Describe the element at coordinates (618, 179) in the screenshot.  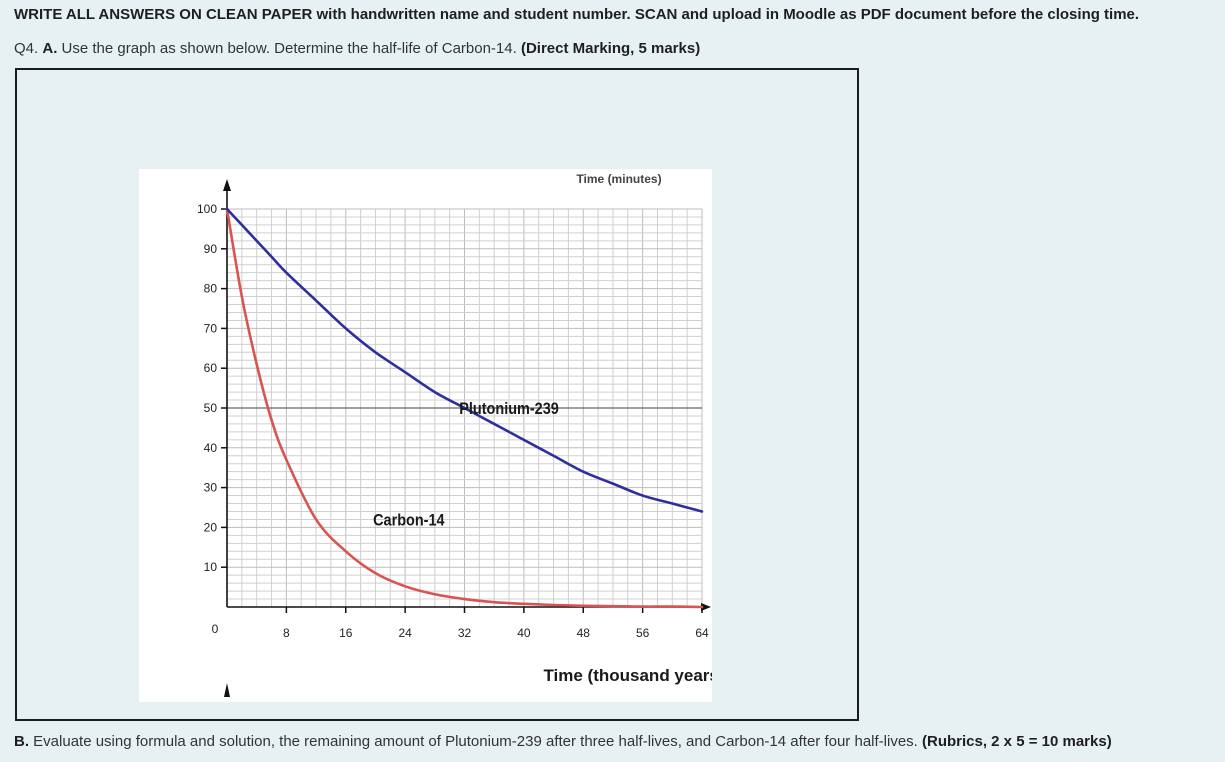
I see `top-cutoff-label: Time (minutes)` at that location.